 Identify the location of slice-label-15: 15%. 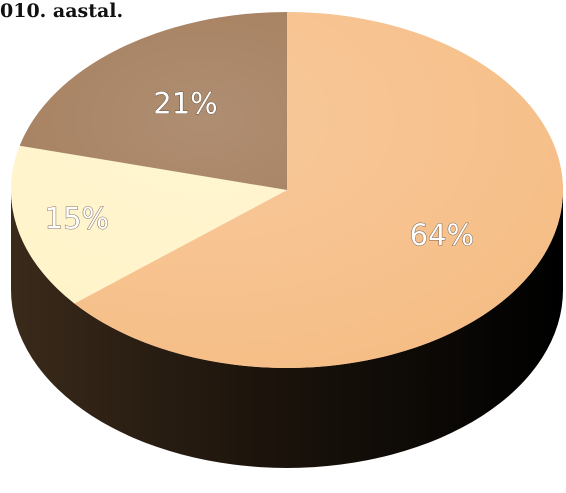
(77, 218).